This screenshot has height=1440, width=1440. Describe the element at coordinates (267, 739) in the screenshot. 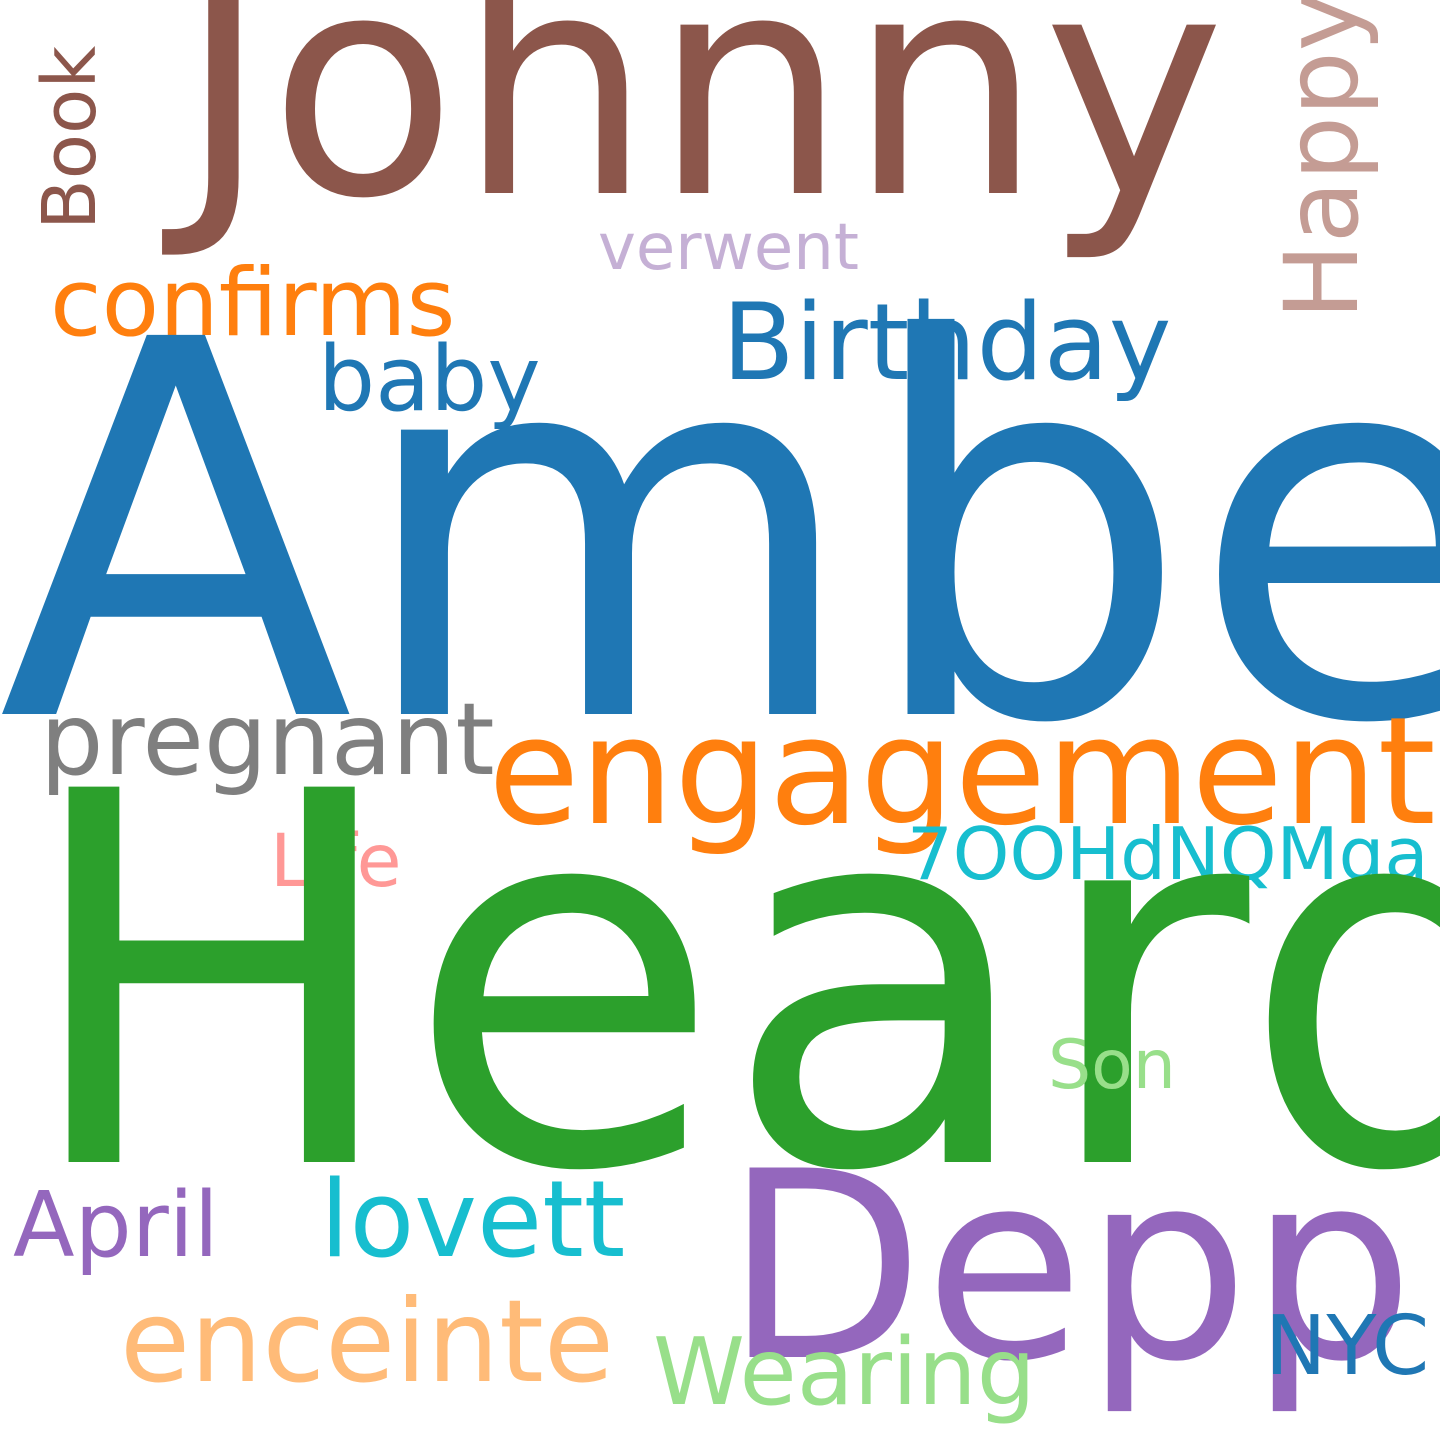

I see `word-pregnant: pregnant` at that location.